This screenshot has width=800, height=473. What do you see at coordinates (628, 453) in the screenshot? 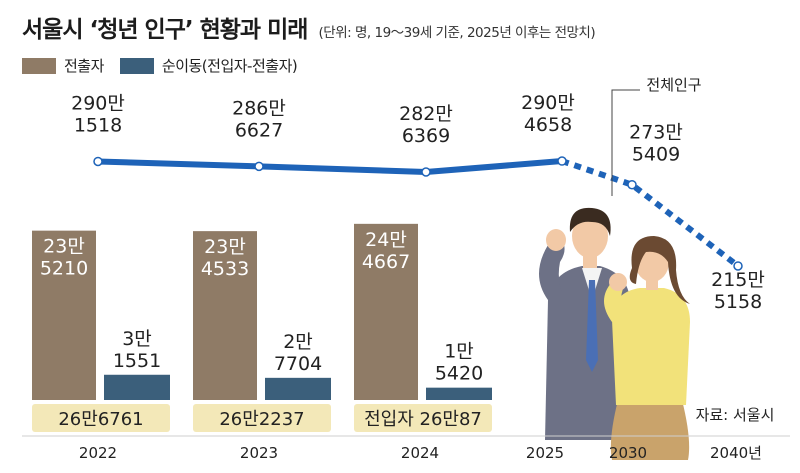
I see `year-tick-4: 2030` at bounding box center [628, 453].